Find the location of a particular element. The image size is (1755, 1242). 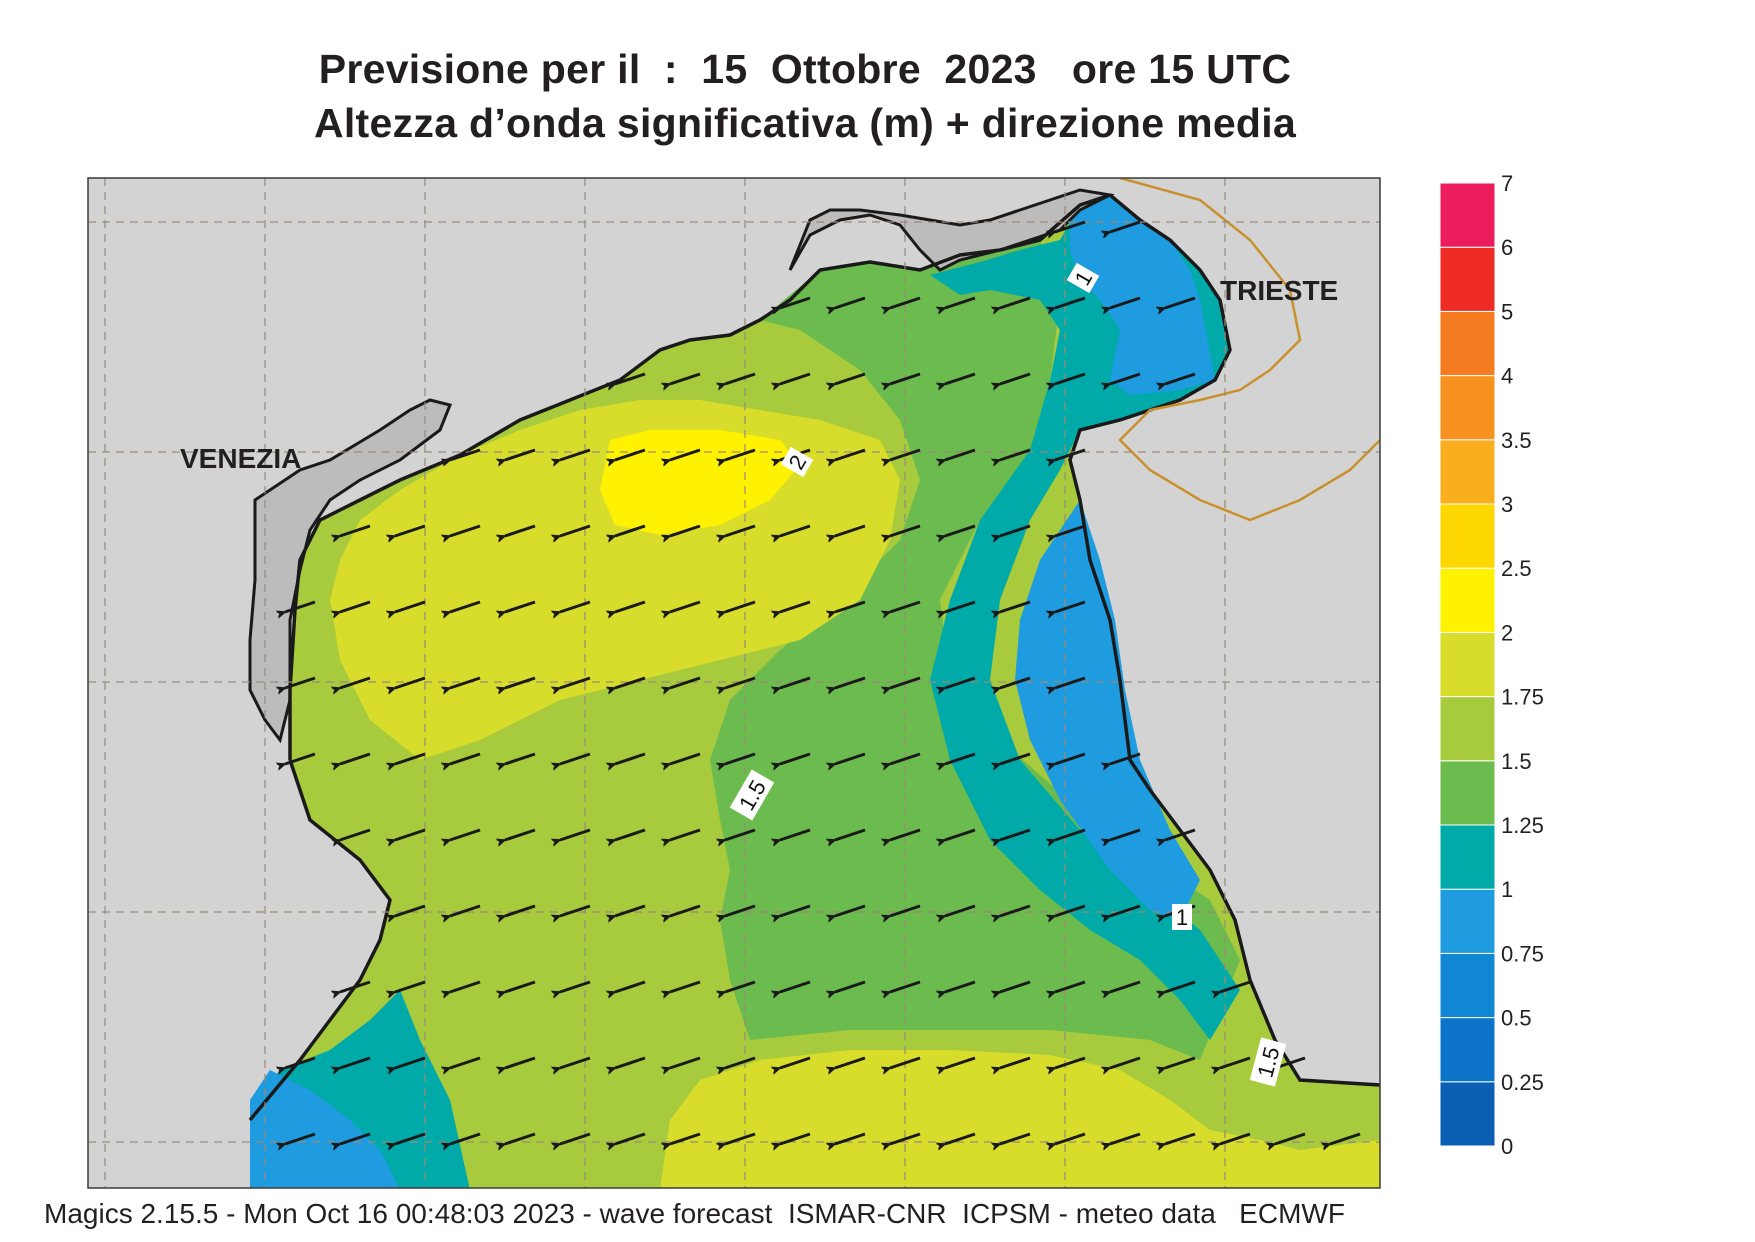

coastline-north is located at coordinates (951, 230).